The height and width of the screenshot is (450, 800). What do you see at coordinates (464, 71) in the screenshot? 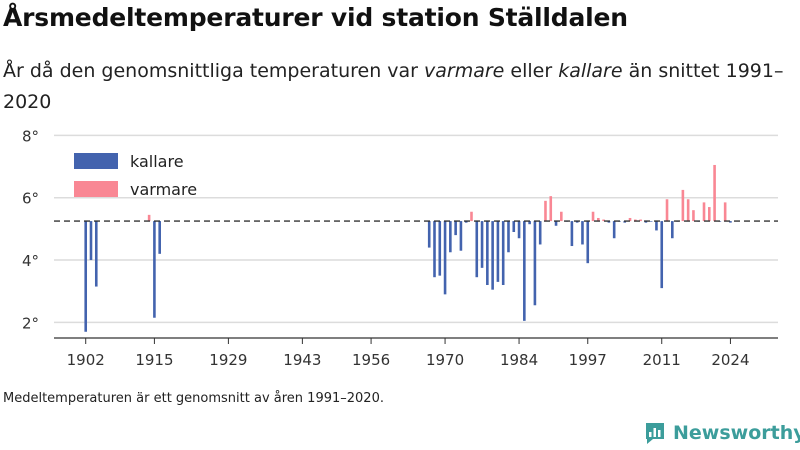
I see `subtitle-warmer: varmare` at bounding box center [464, 71].